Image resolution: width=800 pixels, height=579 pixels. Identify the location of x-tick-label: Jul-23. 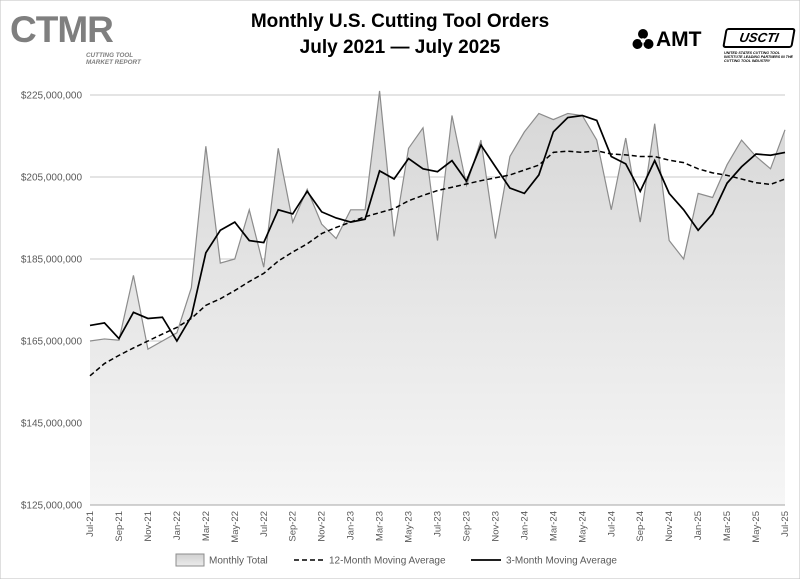
(438, 524).